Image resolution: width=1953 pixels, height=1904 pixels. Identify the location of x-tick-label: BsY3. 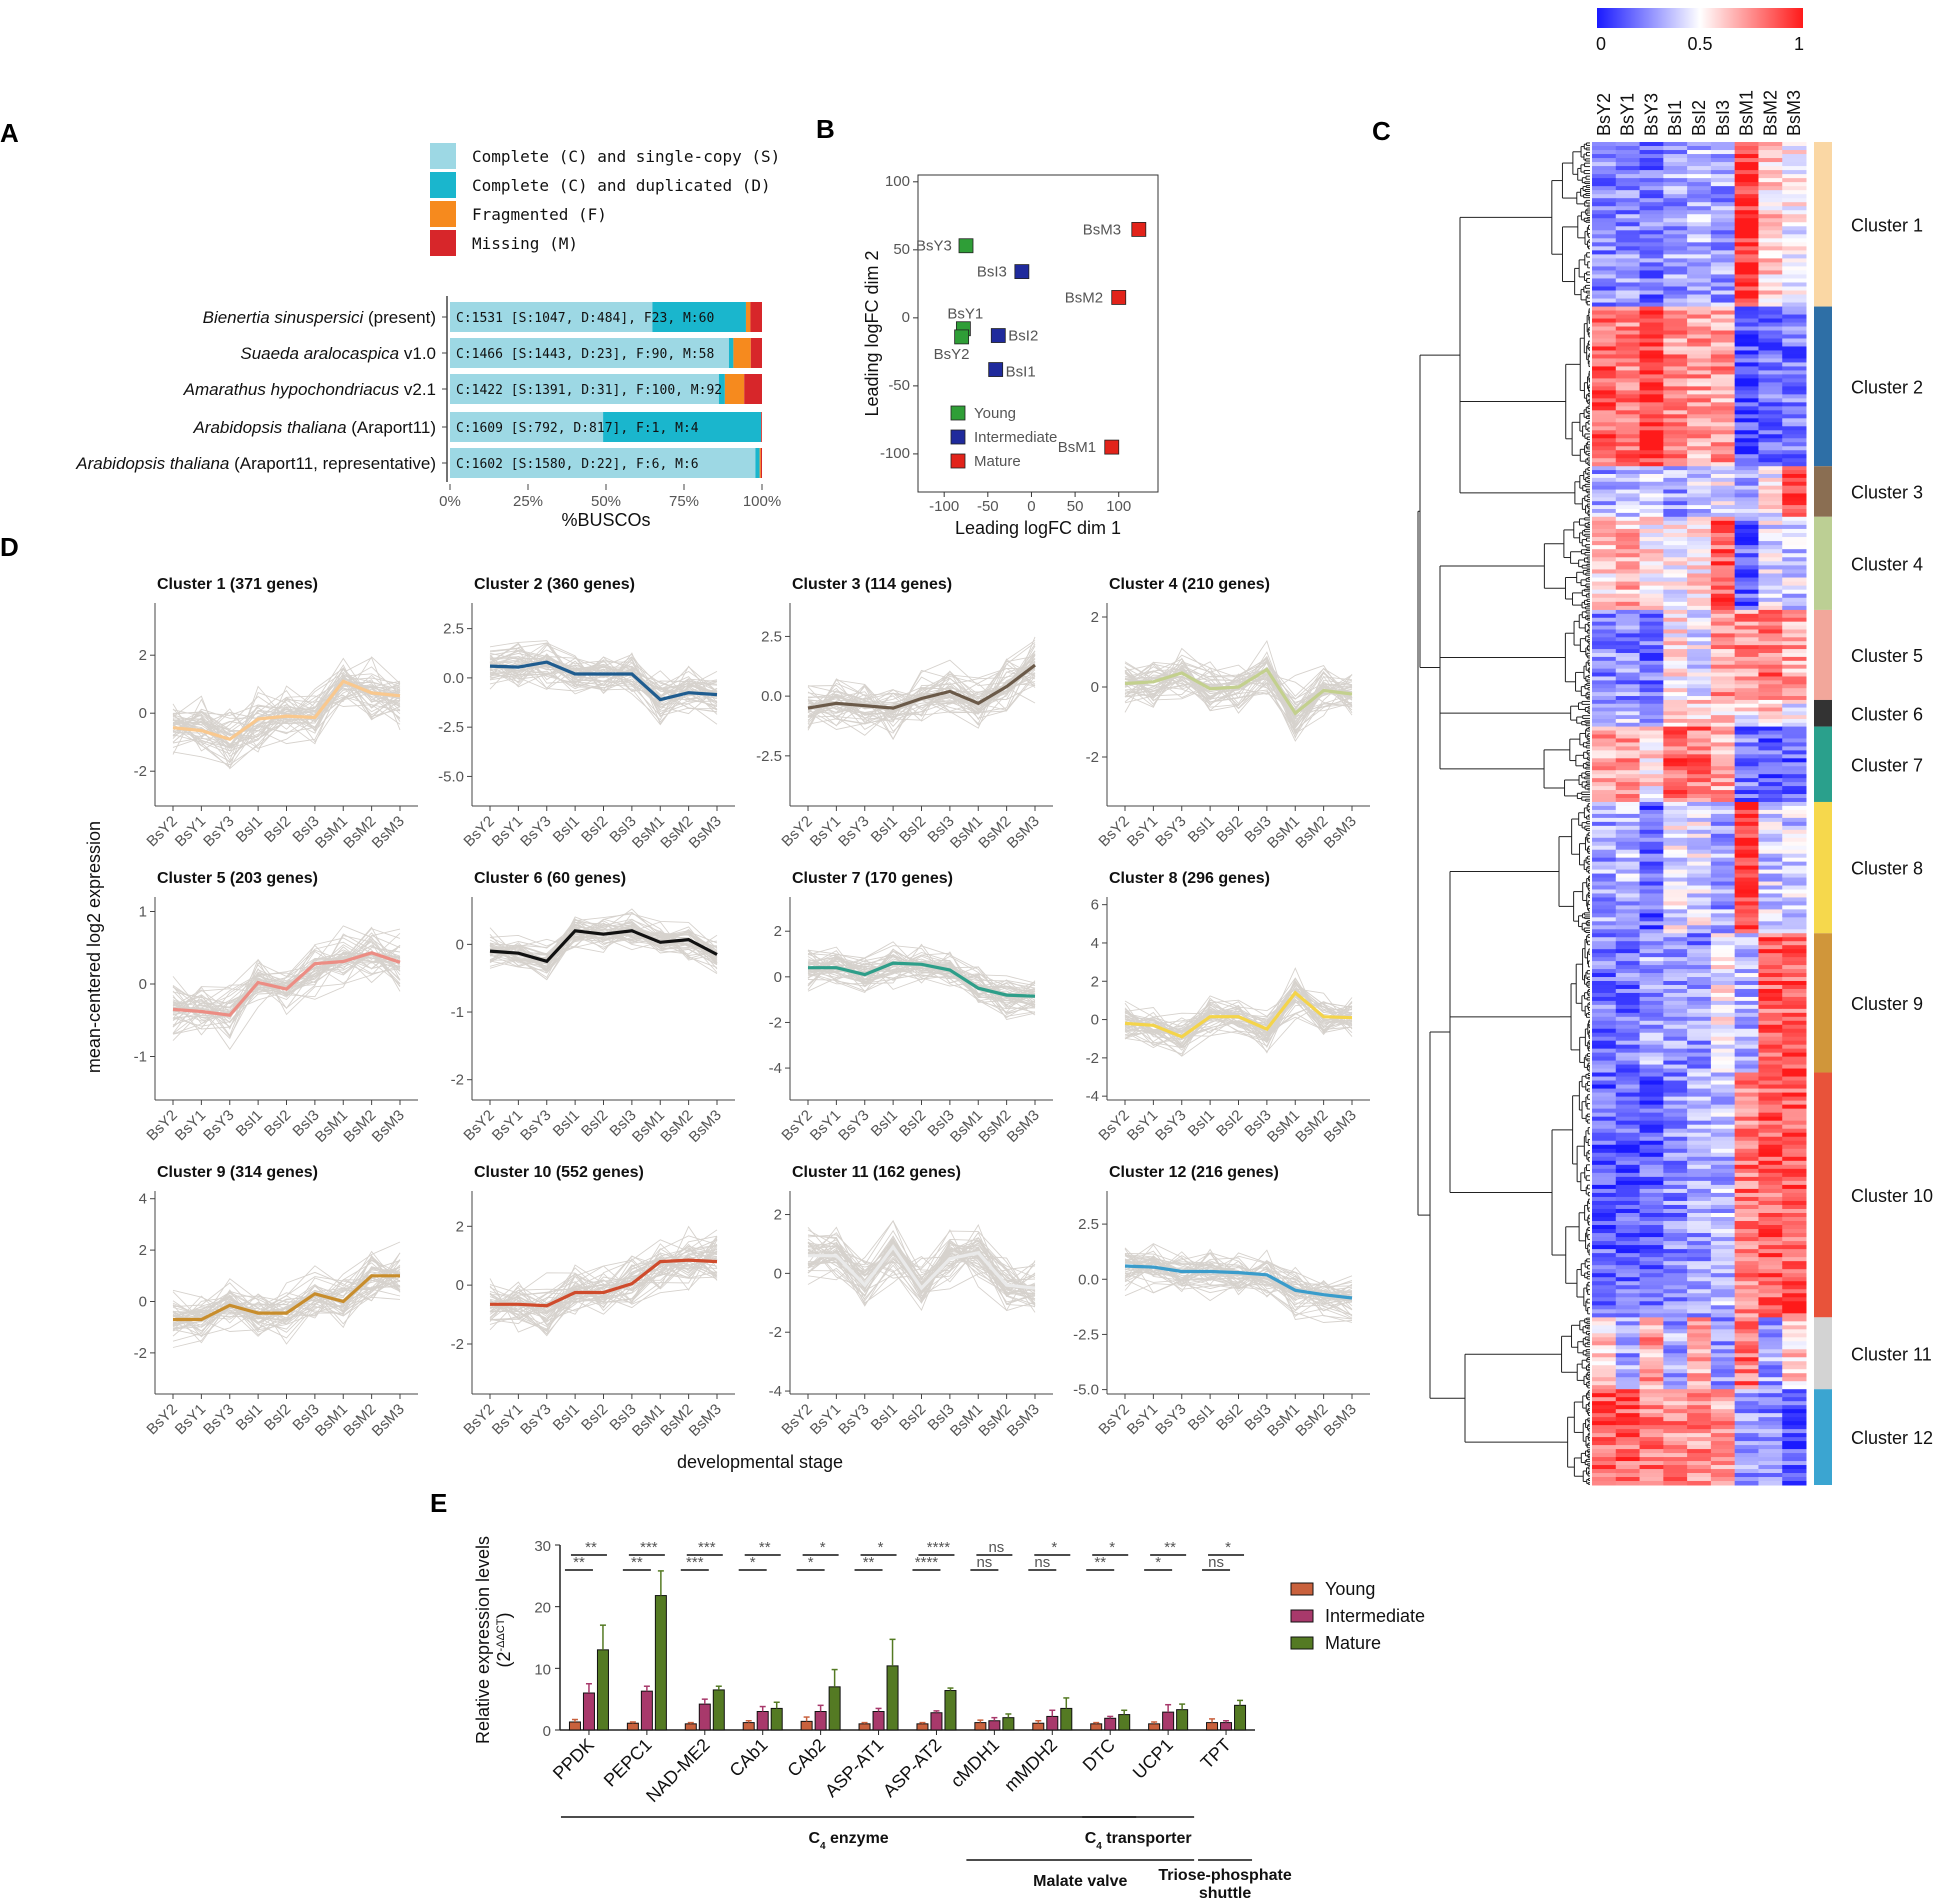
(853, 831).